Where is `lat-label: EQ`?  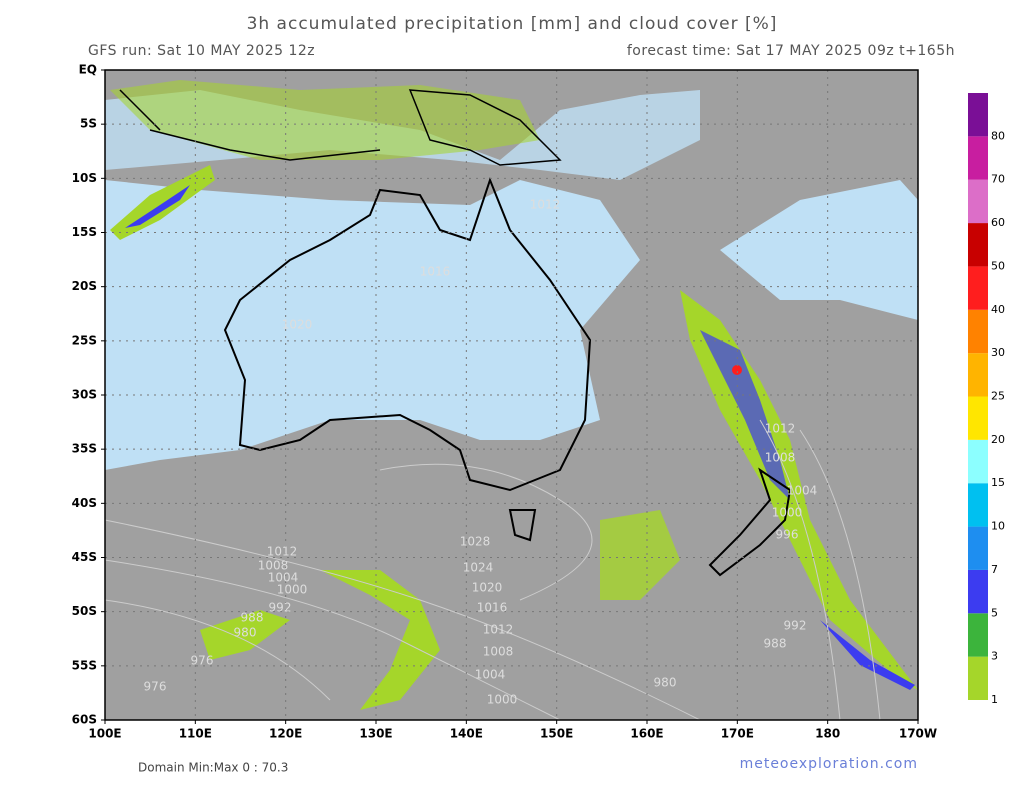
lat-label: EQ is located at coordinates (88, 70).